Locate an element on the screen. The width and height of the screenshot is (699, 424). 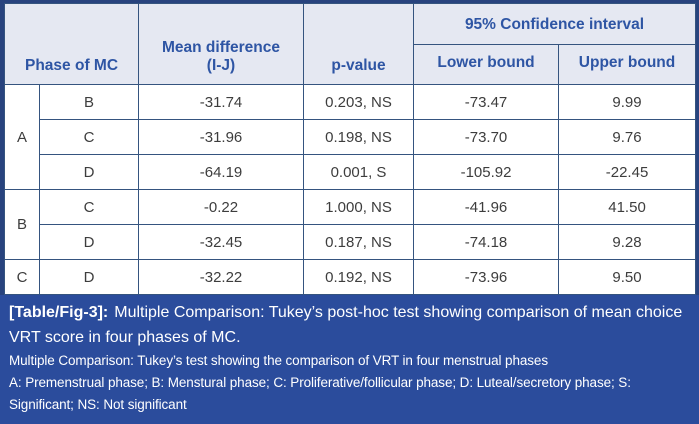
caption-label: [Table/Fig-3]: is located at coordinates (59, 312).